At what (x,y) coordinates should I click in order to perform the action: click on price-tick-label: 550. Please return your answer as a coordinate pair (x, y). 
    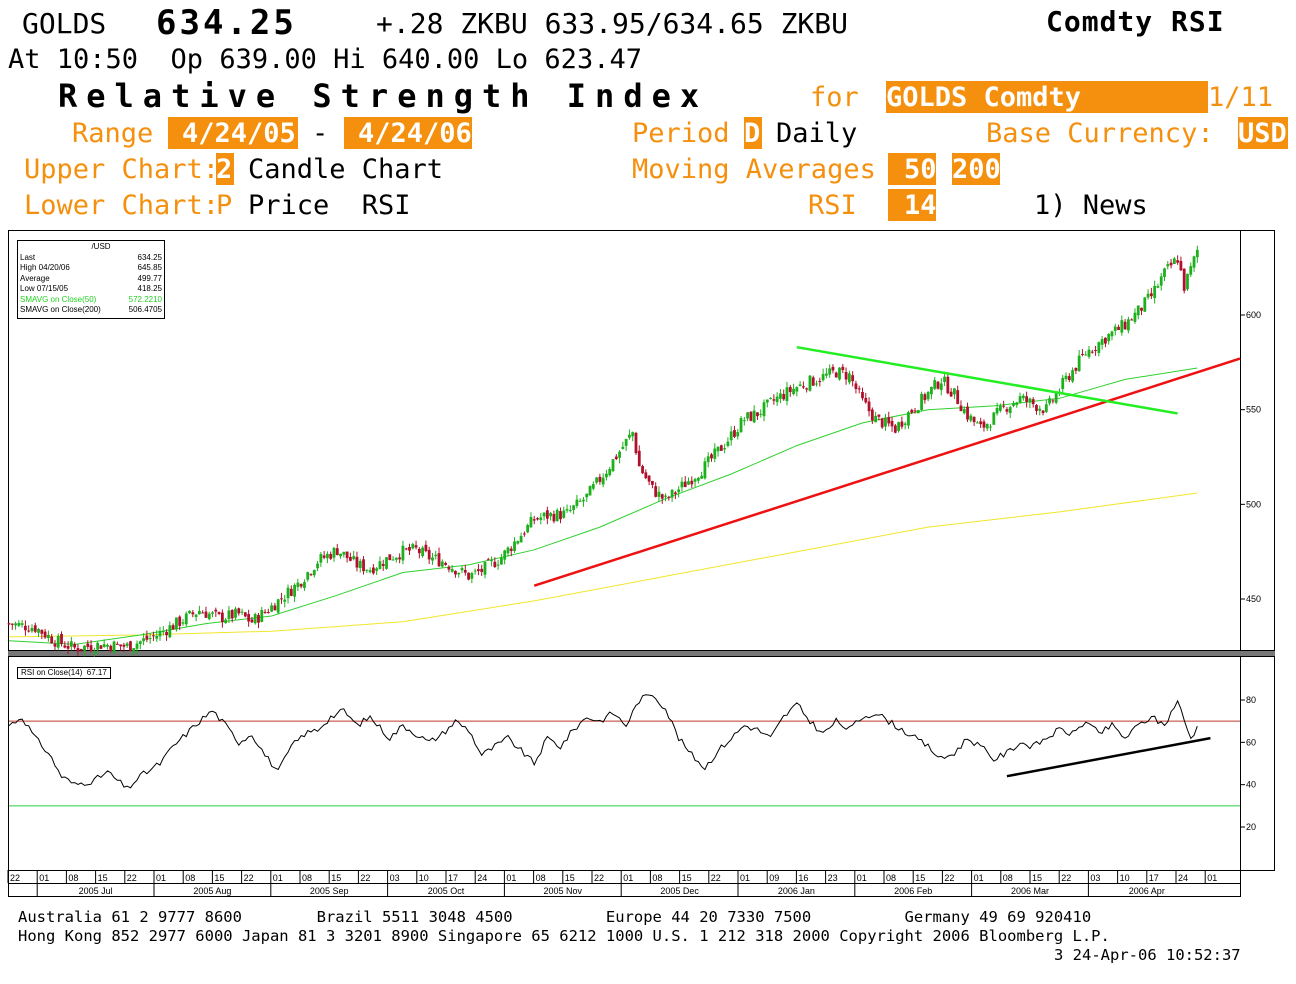
    Looking at the image, I should click on (1253, 410).